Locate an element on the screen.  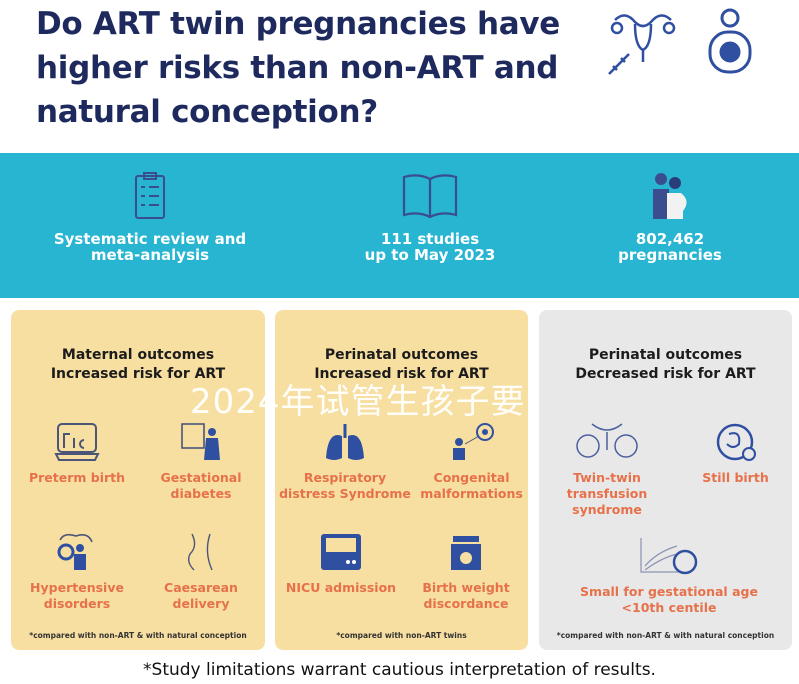
item-congenital-malformations: Congenital malformations is located at coordinates (471, 462).